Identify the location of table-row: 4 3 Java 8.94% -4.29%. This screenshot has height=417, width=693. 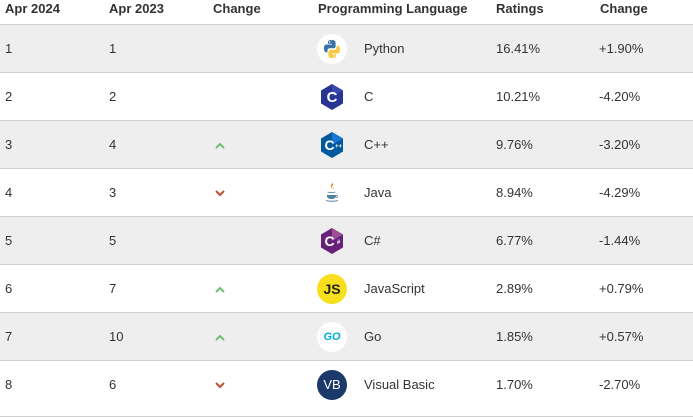
(346, 192).